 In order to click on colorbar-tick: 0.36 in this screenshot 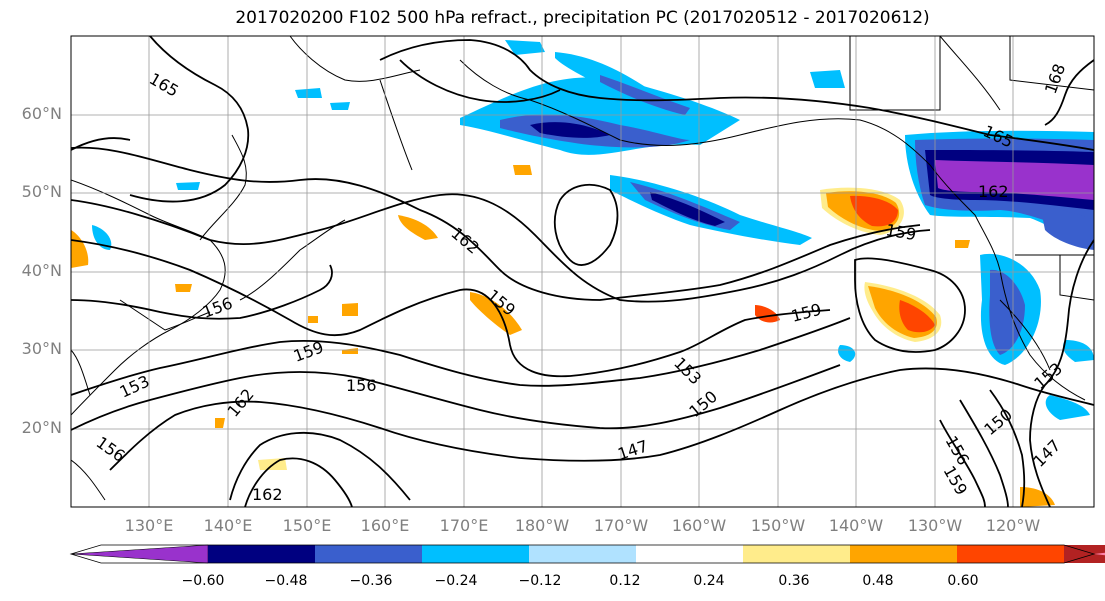, I will do `click(794, 581)`.